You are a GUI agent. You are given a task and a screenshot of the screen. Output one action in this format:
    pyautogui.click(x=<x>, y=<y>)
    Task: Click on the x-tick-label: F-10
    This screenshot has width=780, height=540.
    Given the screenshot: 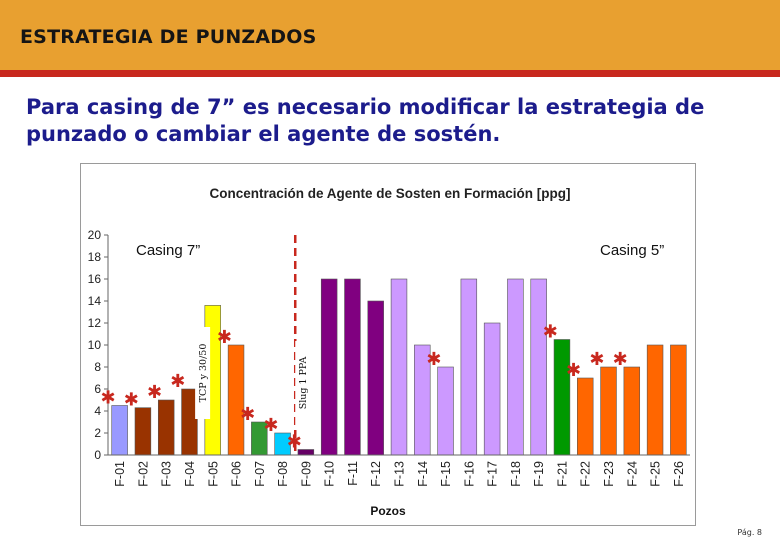 What is the action you would take?
    pyautogui.click(x=330, y=474)
    